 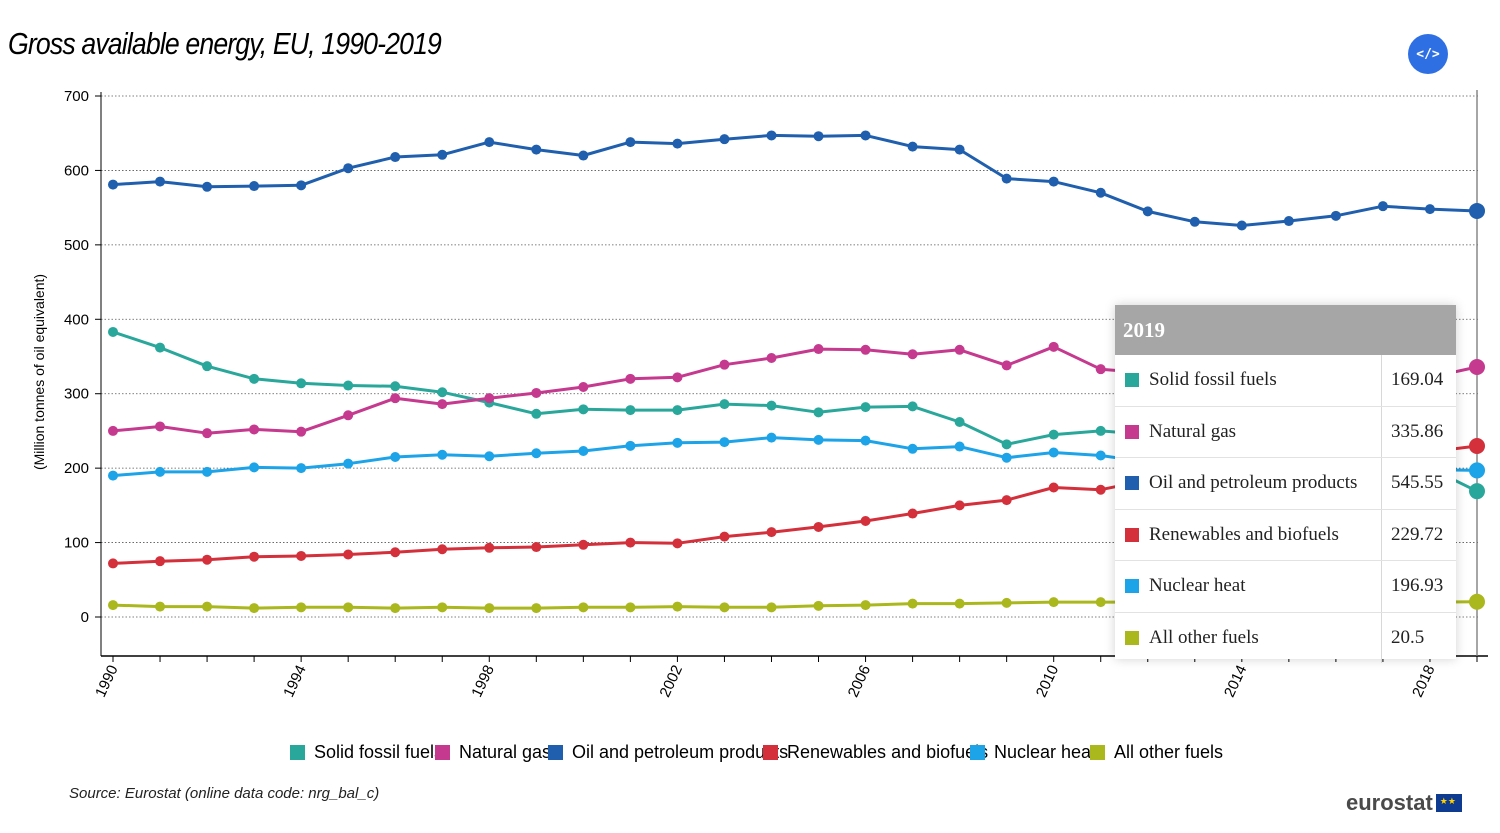 What do you see at coordinates (1285, 535) in the screenshot?
I see `tooltip-row: Renewables and biofuels 229.72` at bounding box center [1285, 535].